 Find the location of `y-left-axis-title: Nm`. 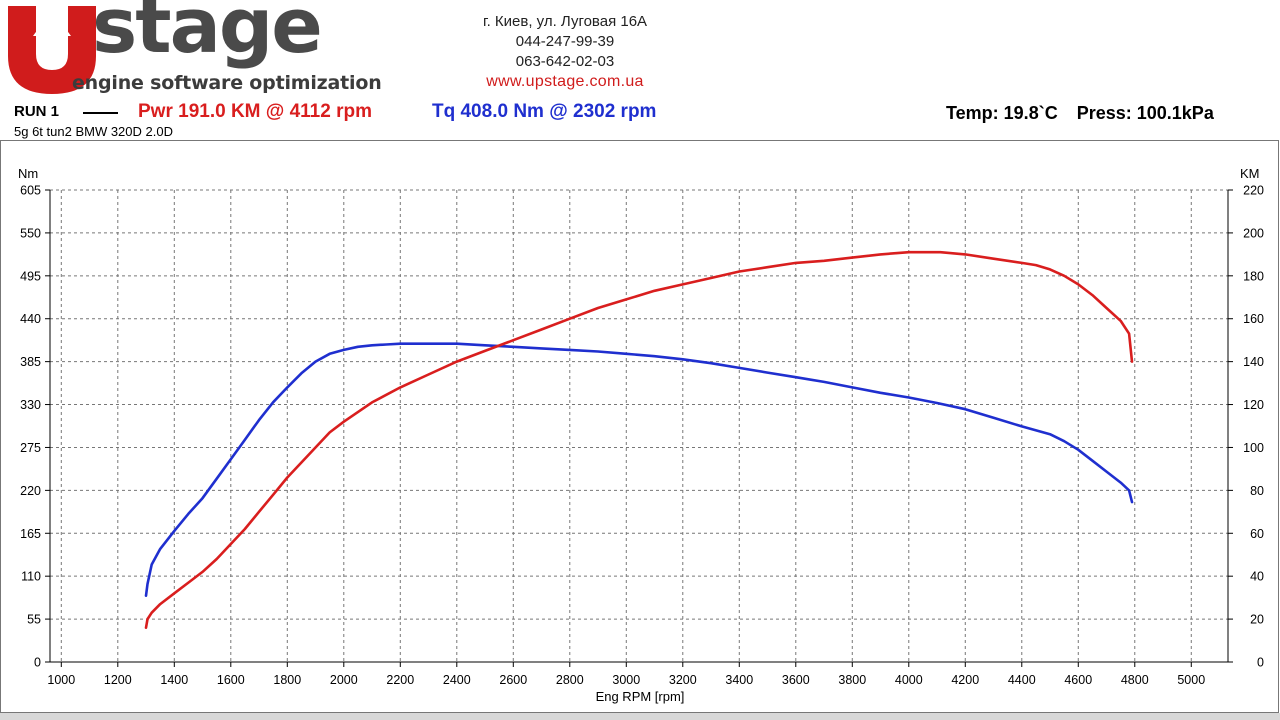

y-left-axis-title: Nm is located at coordinates (28, 173).